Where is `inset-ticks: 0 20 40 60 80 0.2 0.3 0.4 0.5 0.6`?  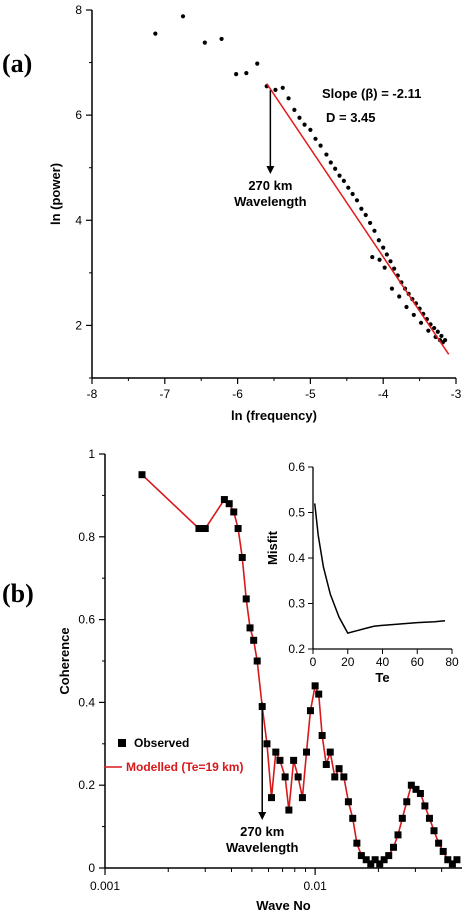
inset-ticks: 0 20 40 60 80 0.2 0.3 0.4 0.5 0.6 is located at coordinates (373, 564).